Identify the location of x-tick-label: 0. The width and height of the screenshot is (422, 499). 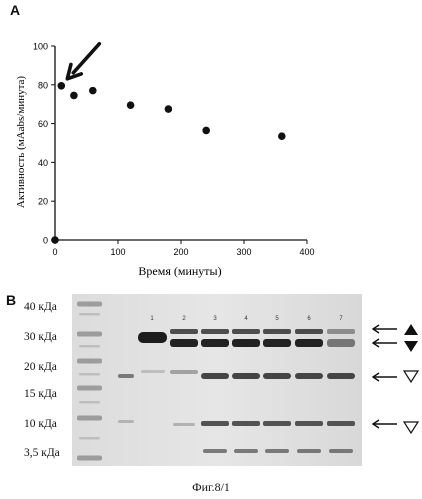
(54, 252).